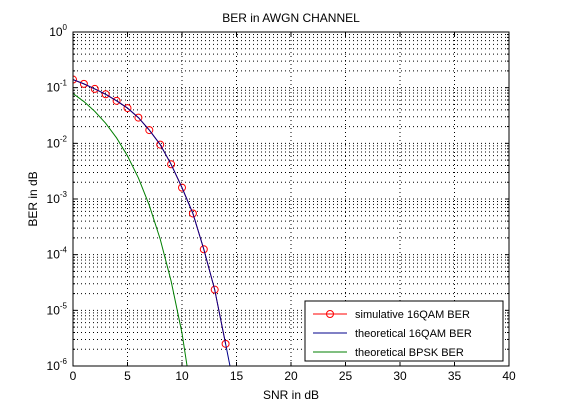 The image size is (561, 418). I want to click on x-tick-label: 30, so click(400, 376).